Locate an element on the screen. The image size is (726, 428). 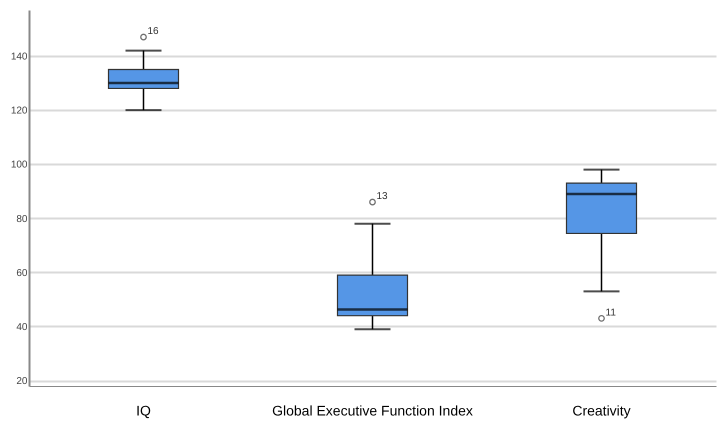
y-tick-label: 100 is located at coordinates (19, 165).